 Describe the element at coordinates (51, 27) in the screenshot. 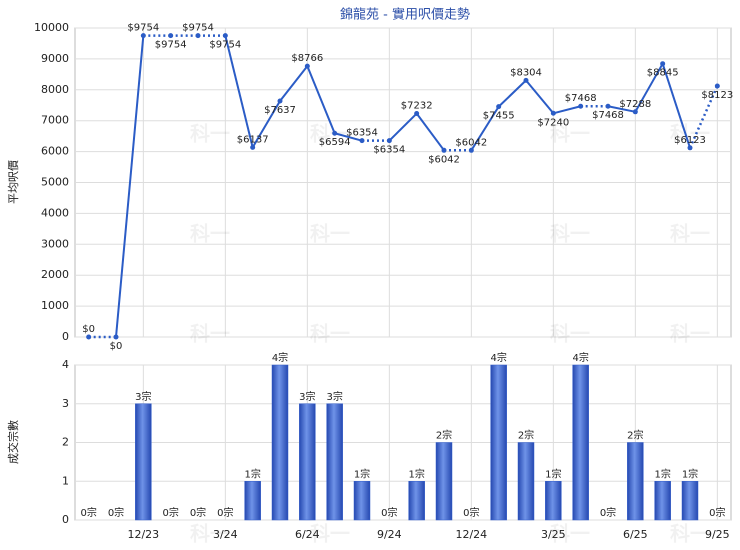

I see `y-tick-label: 10000` at that location.